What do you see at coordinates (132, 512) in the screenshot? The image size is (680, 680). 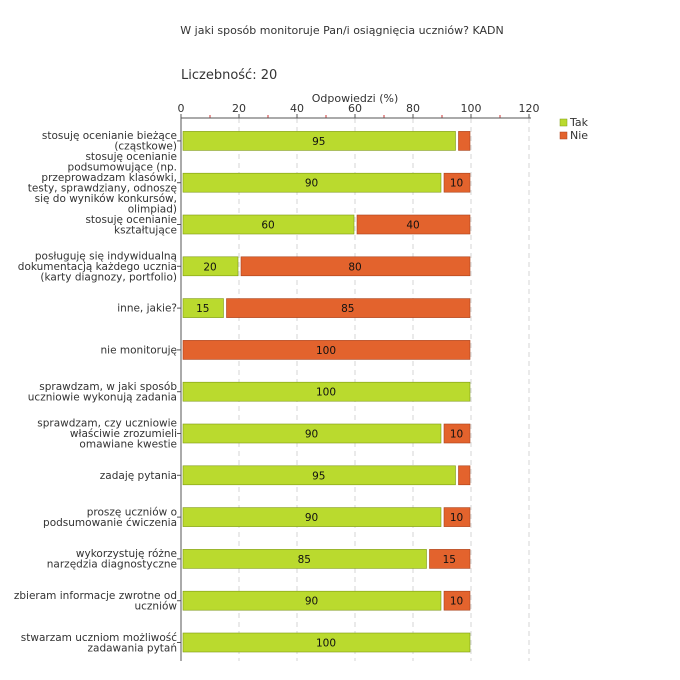 I see `category-label: proszę uczniów o` at bounding box center [132, 512].